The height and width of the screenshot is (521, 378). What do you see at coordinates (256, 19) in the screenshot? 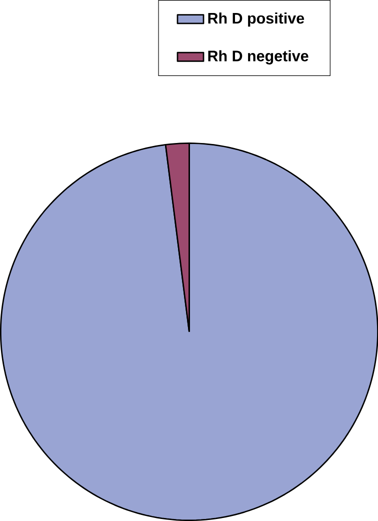
I see `legend-label: Rh D positive` at bounding box center [256, 19].